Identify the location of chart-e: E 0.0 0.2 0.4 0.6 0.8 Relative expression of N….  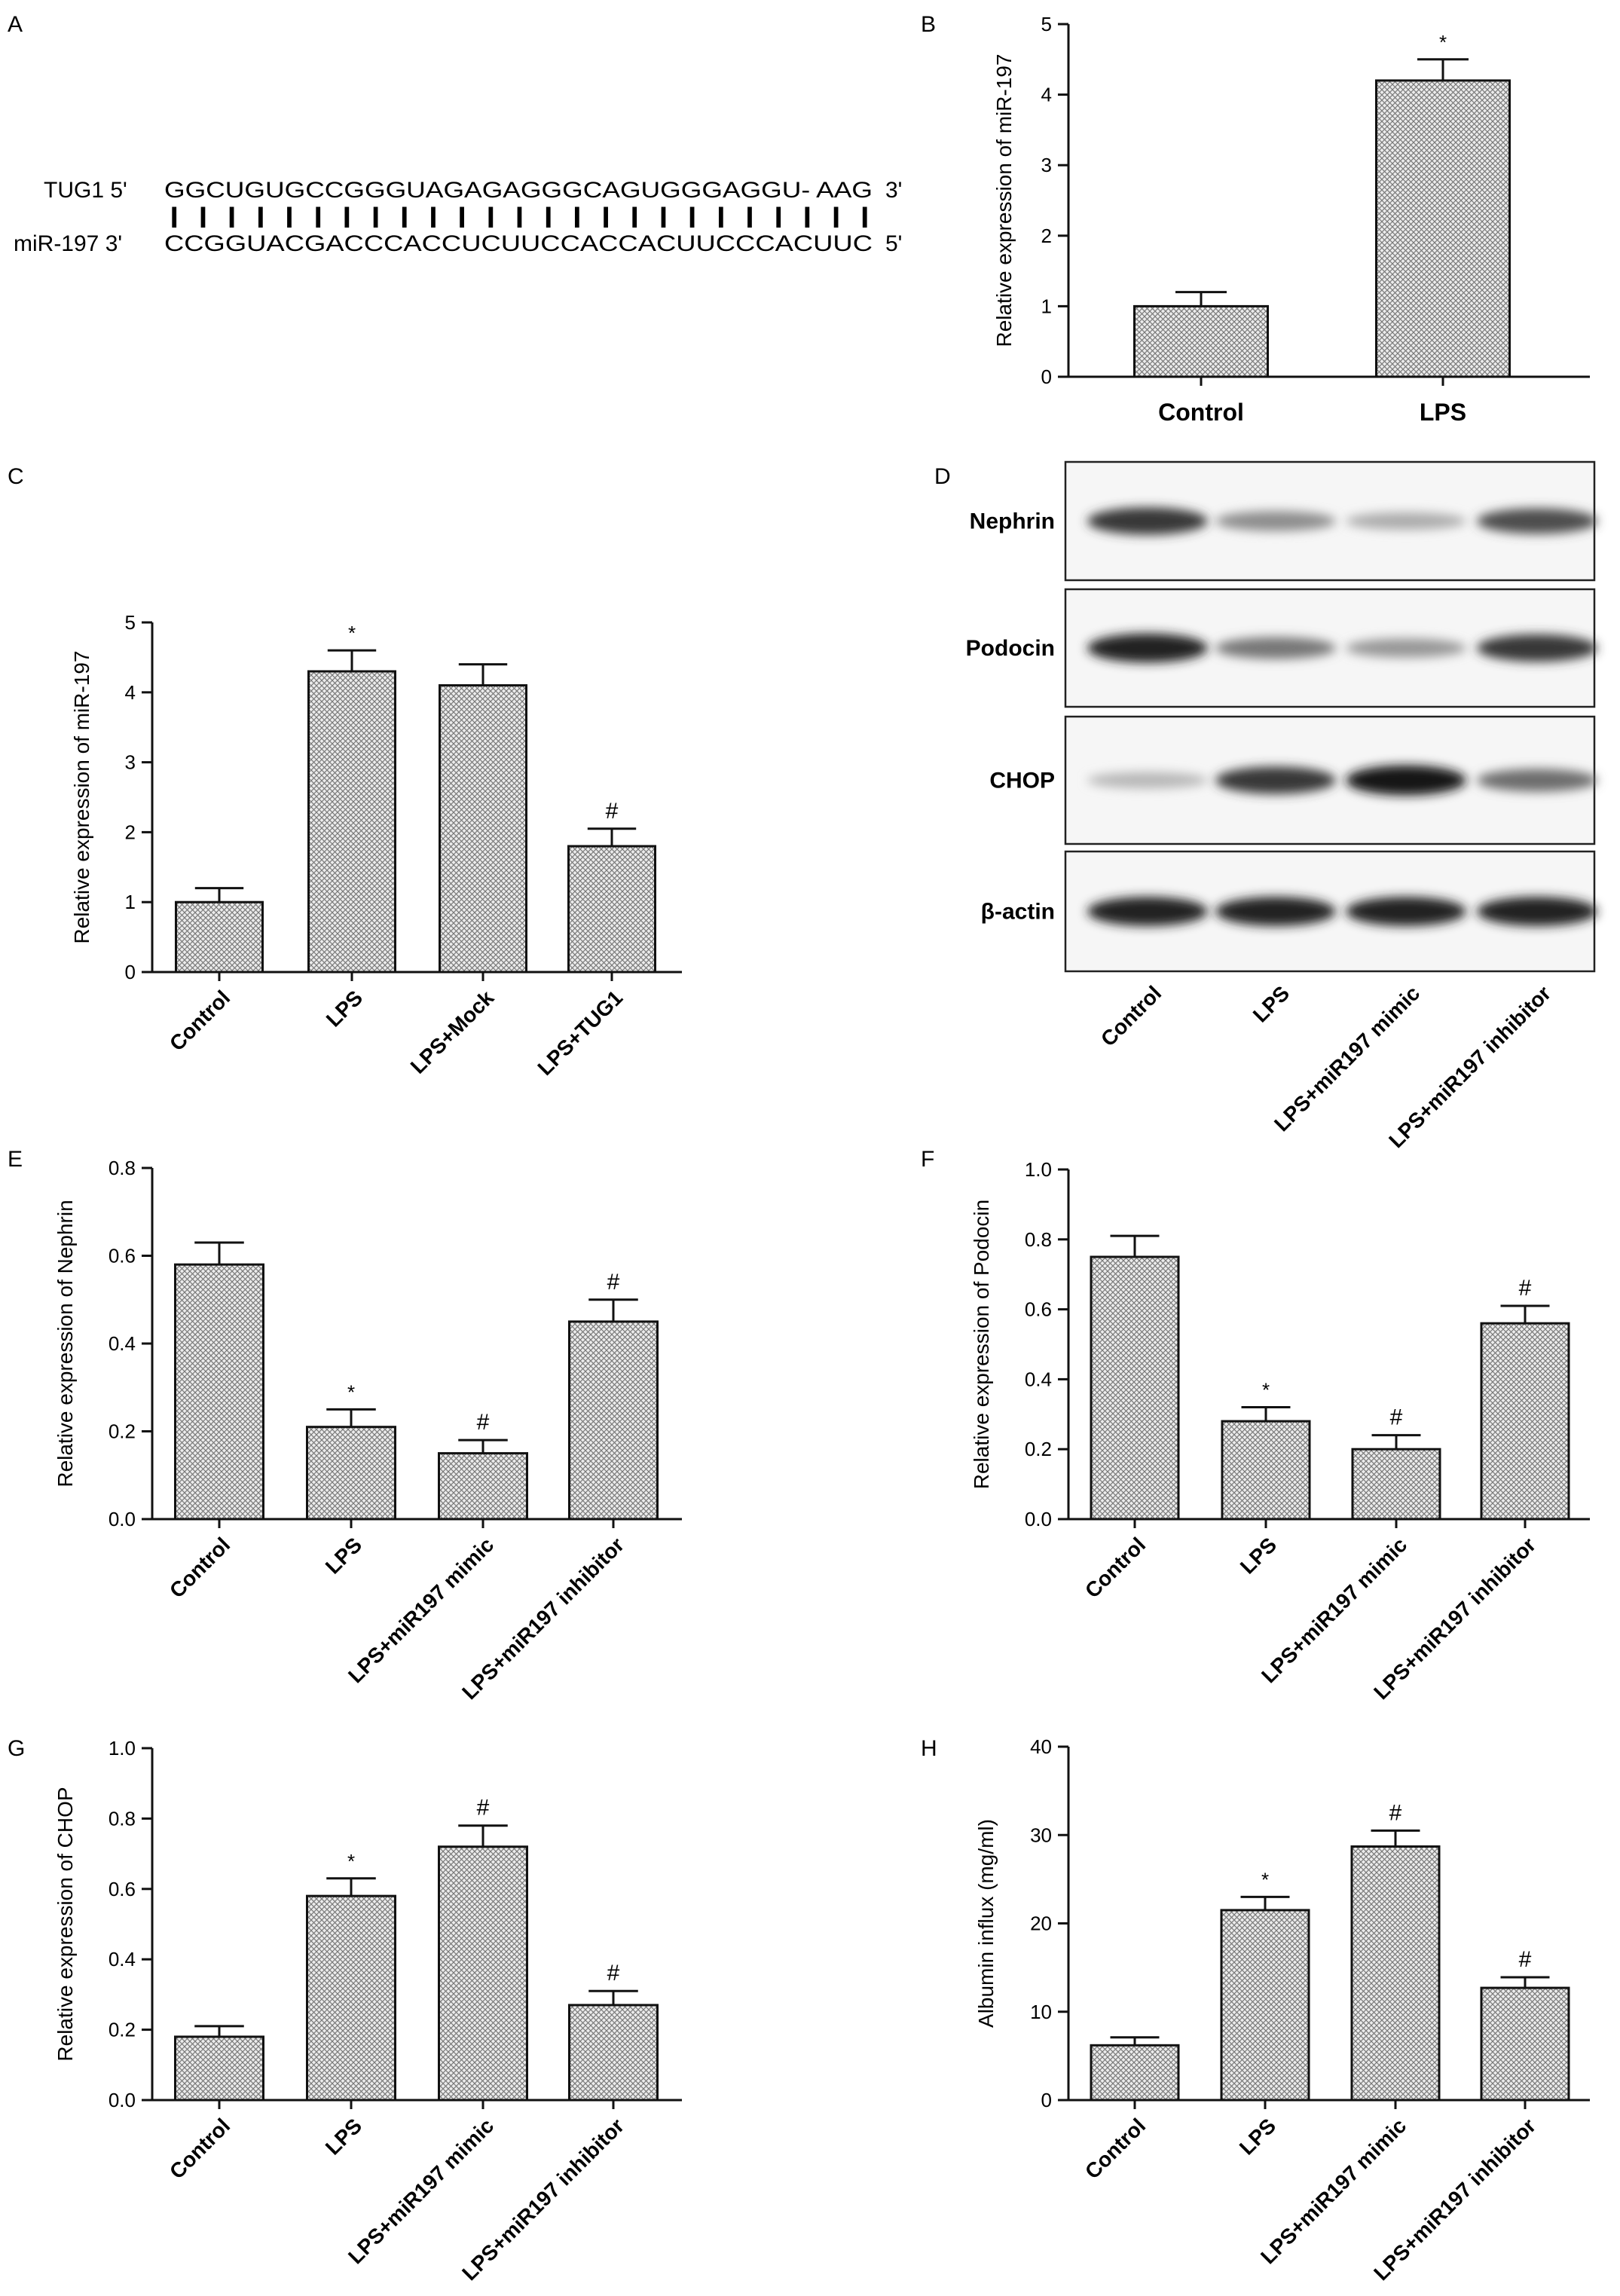
(345, 1425).